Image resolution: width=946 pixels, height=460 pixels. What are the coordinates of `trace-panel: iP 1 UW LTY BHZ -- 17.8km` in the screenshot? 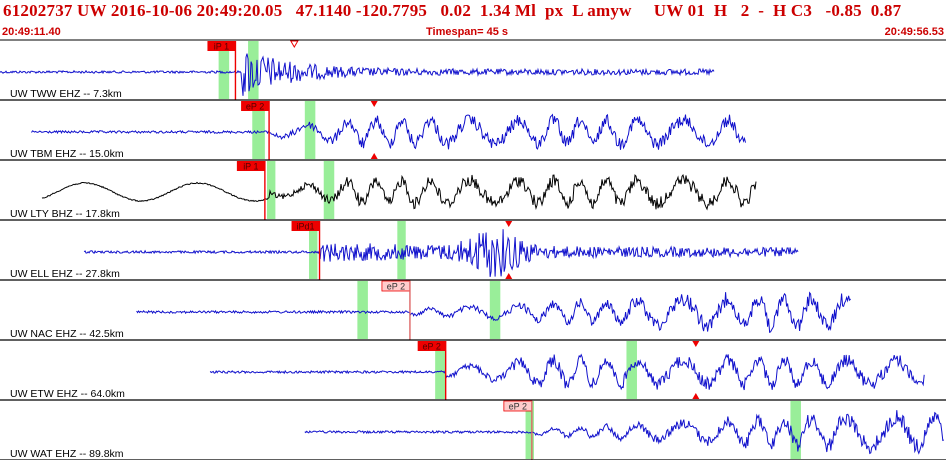 It's located at (473, 191).